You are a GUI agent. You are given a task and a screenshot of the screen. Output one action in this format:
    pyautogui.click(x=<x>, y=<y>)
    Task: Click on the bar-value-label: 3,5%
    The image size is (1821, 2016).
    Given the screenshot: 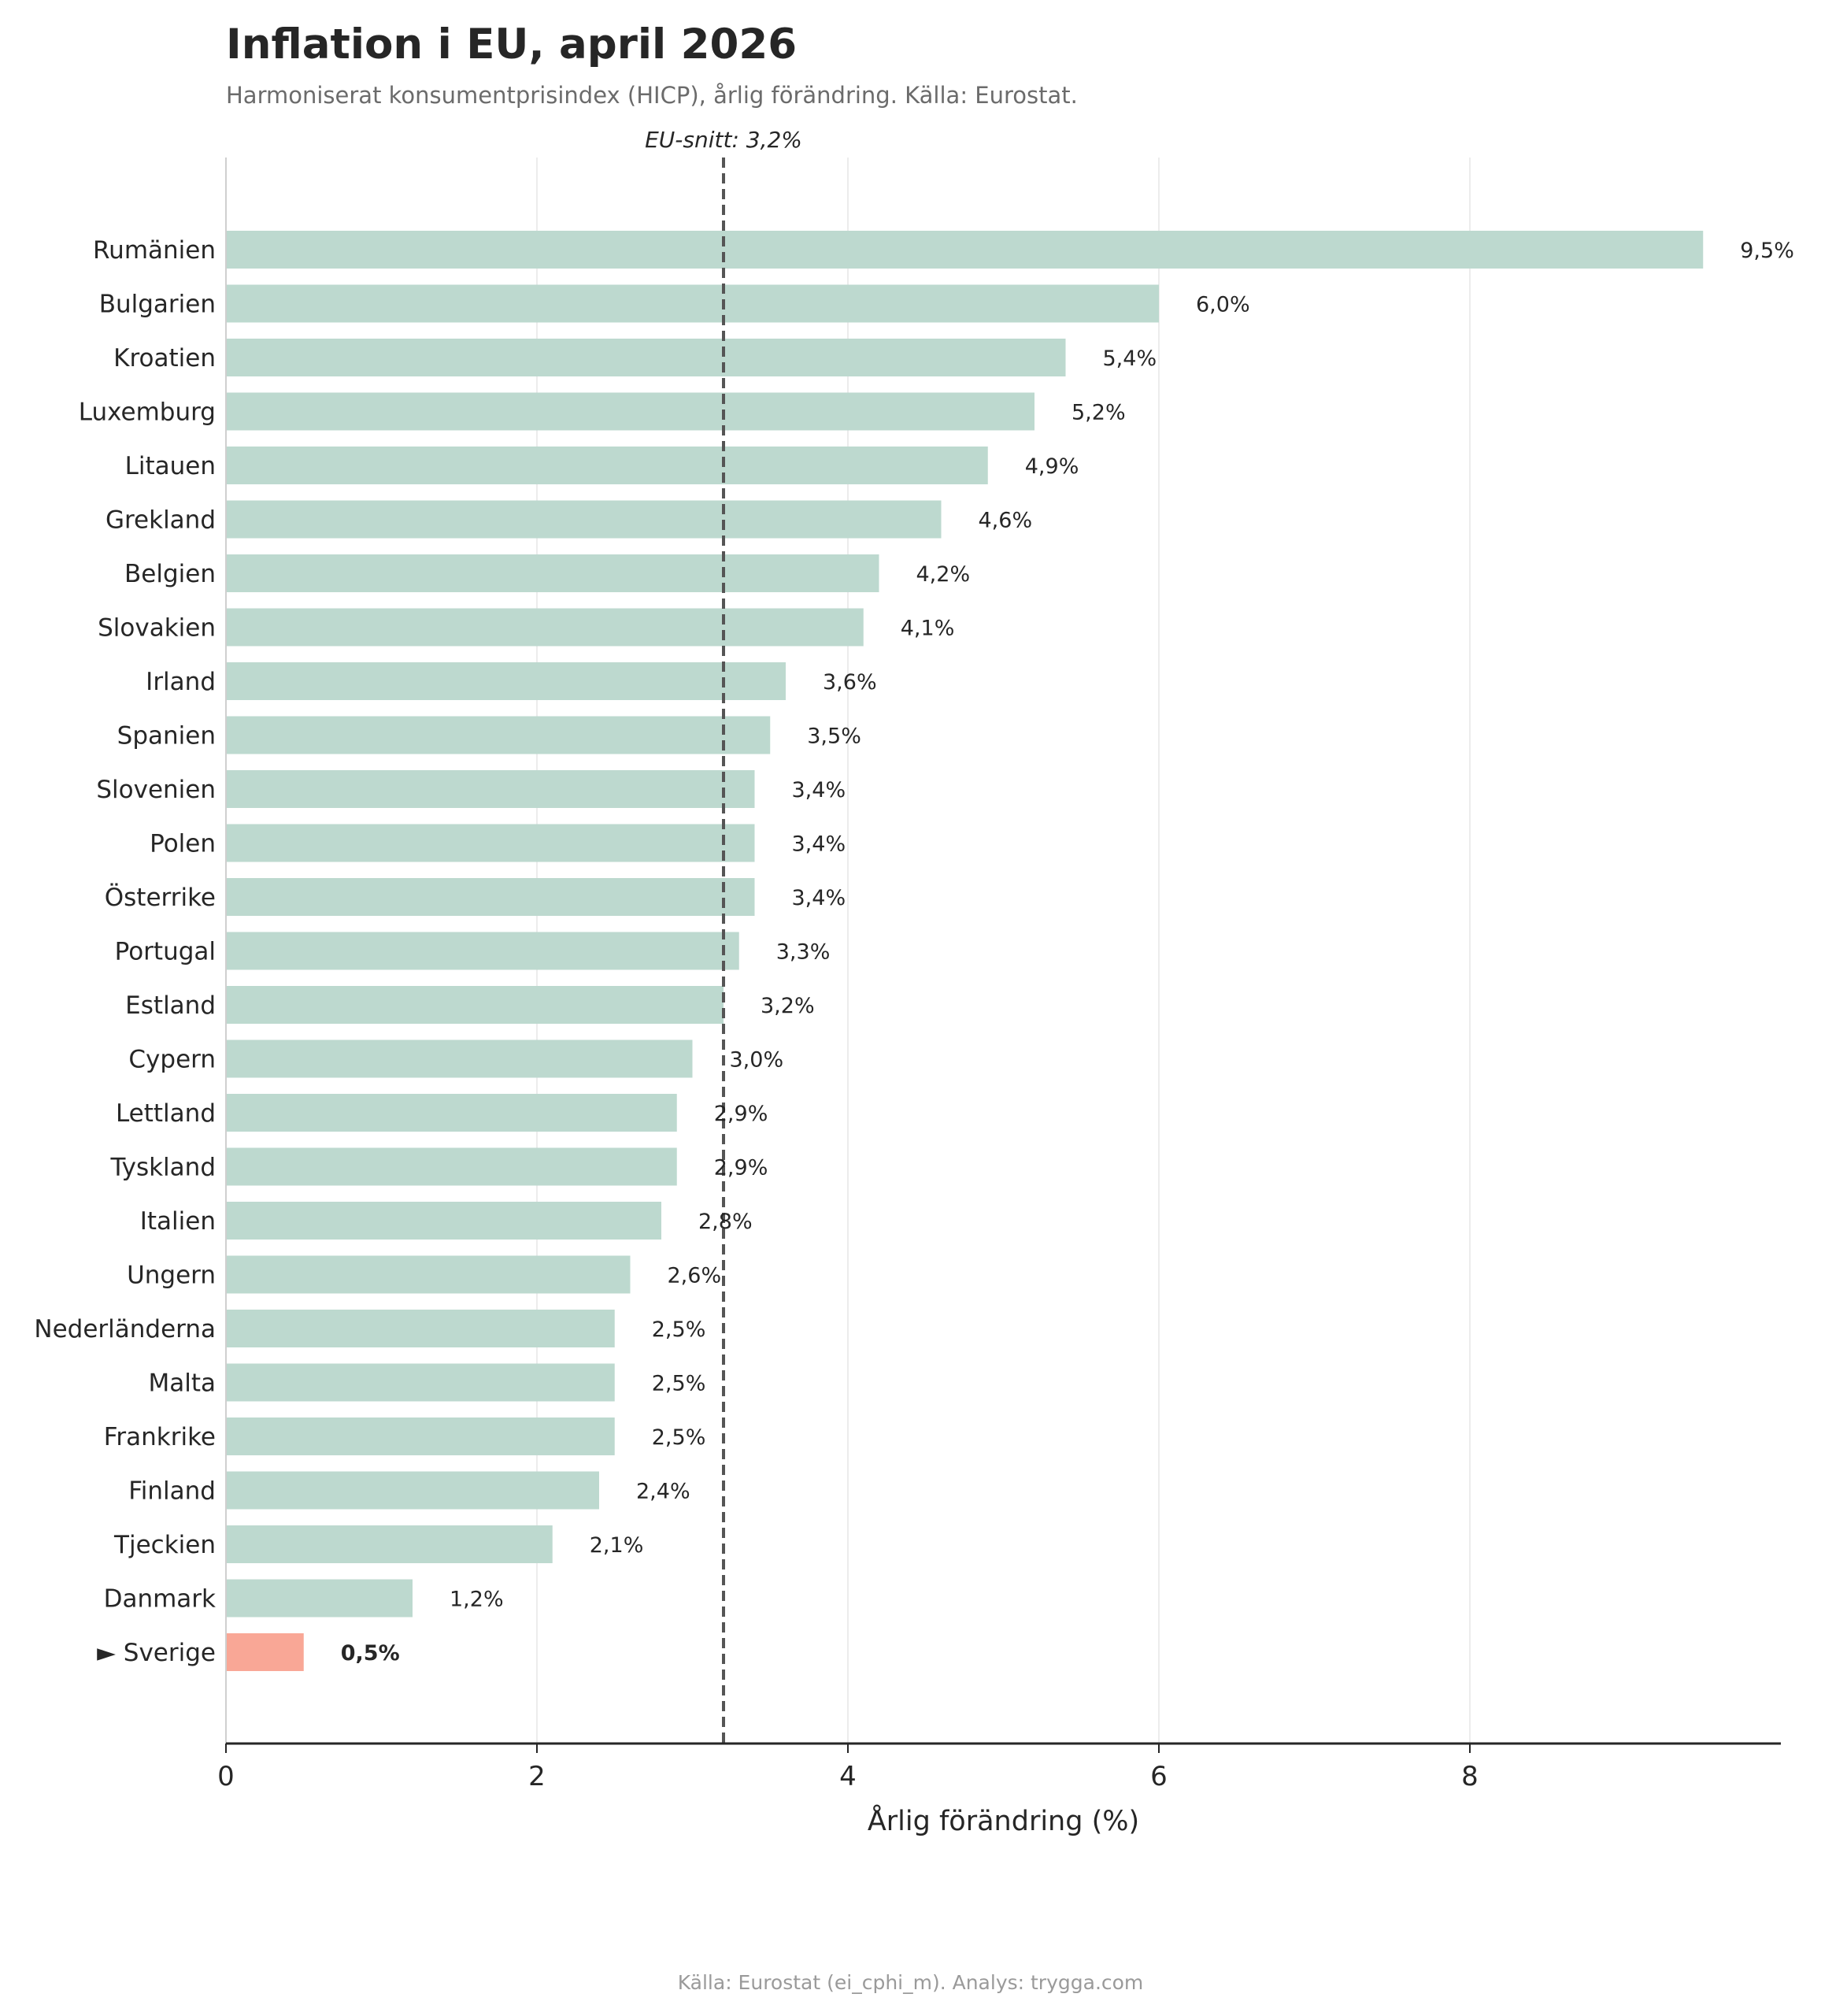 What is the action you would take?
    pyautogui.click(x=834, y=736)
    